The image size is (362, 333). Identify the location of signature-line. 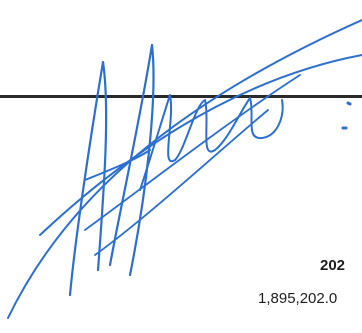
(181, 96).